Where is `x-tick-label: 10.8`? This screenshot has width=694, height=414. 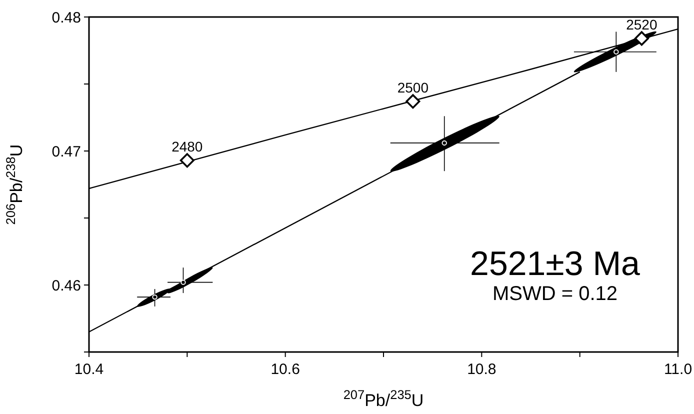 x-tick-label: 10.8 is located at coordinates (481, 369).